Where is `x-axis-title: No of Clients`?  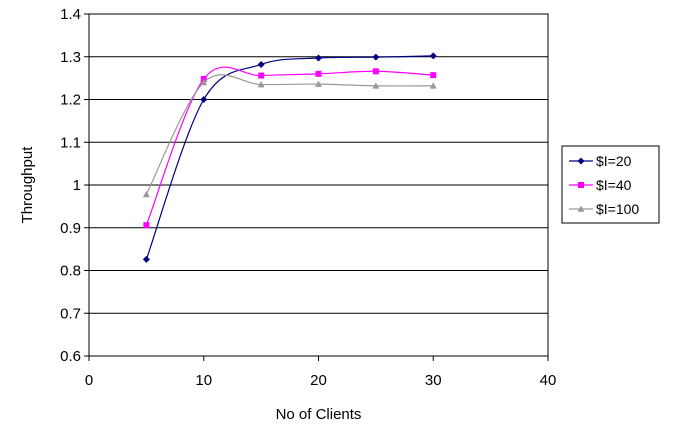 x-axis-title: No of Clients is located at coordinates (319, 414).